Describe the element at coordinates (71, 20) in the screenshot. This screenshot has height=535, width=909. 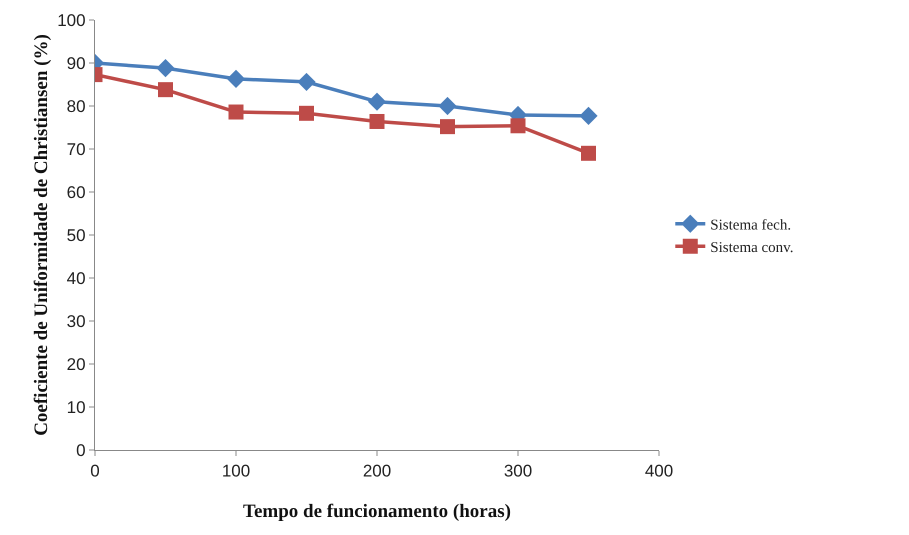
I see `y-tick-label: 100` at that location.